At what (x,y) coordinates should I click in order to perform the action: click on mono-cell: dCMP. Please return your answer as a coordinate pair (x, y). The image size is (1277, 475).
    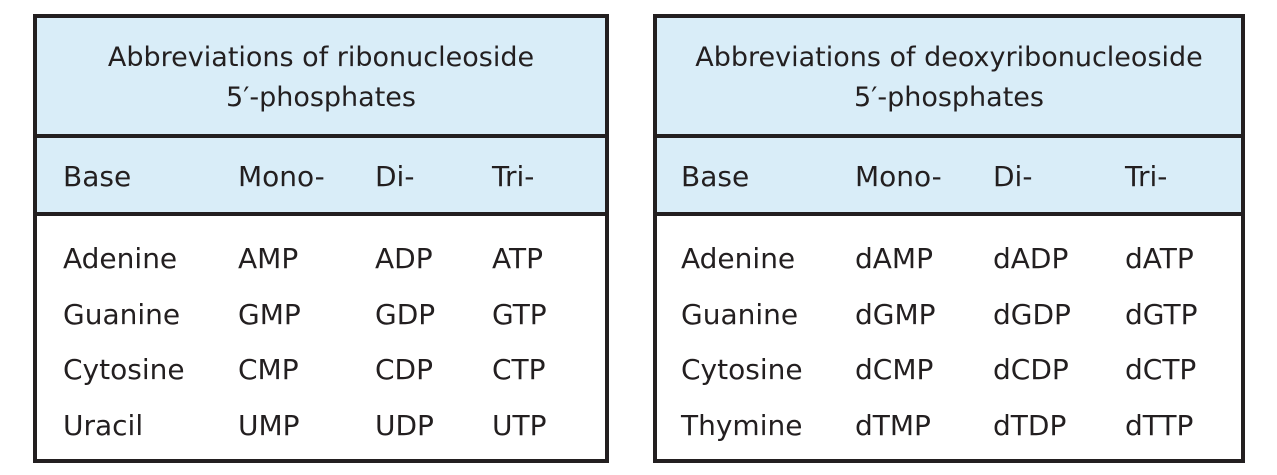
    Looking at the image, I should click on (894, 369).